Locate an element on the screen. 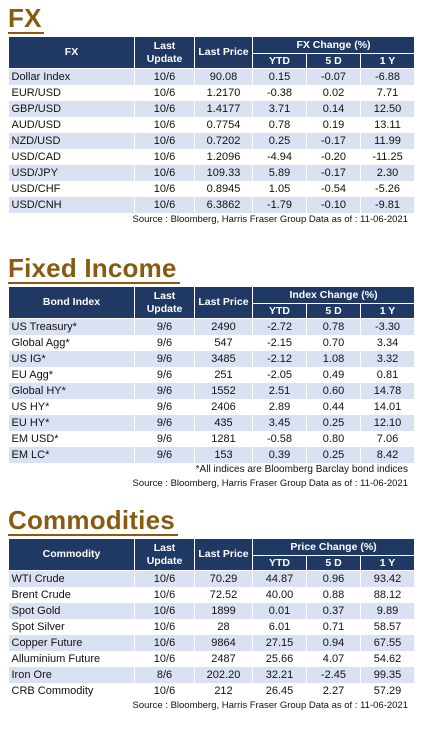  cell-last-price: 2490 is located at coordinates (223, 326).